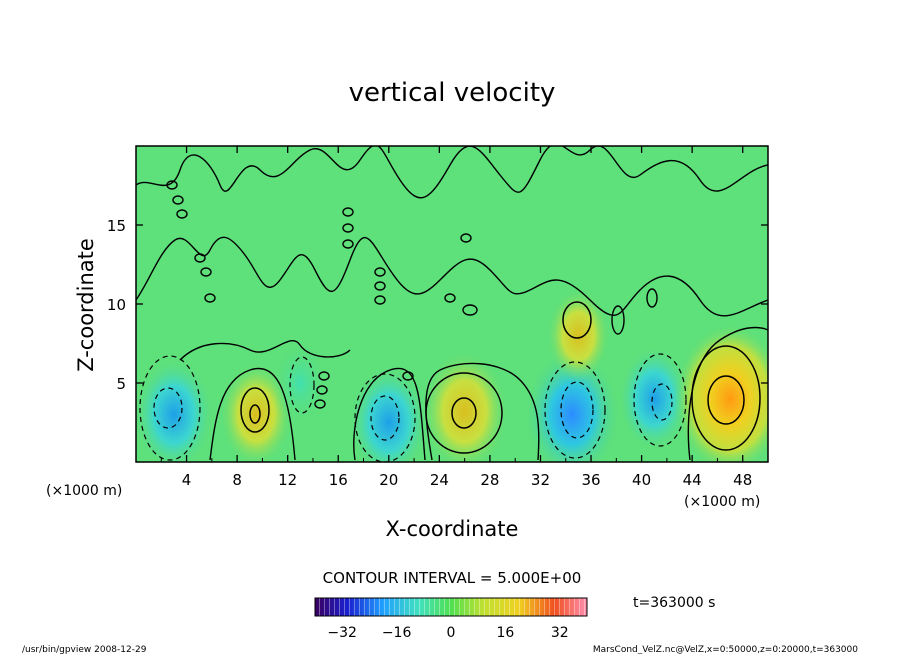  I want to click on x-tick-label: 20, so click(388, 480).